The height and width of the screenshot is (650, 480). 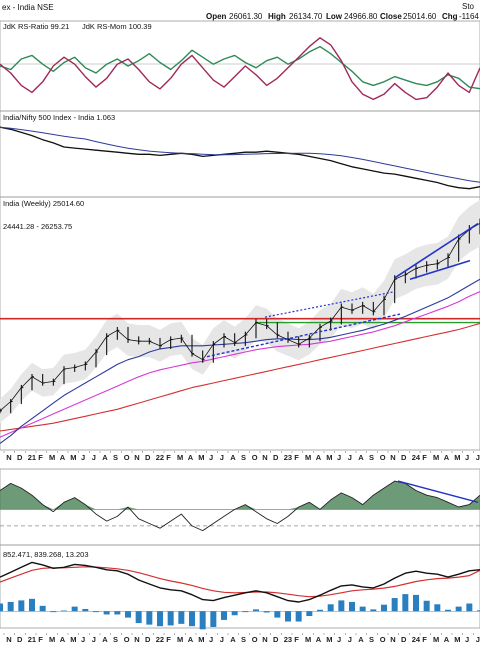 What do you see at coordinates (288, 639) in the screenshot?
I see `x-axis-bottom-tick-label: 23` at bounding box center [288, 639].